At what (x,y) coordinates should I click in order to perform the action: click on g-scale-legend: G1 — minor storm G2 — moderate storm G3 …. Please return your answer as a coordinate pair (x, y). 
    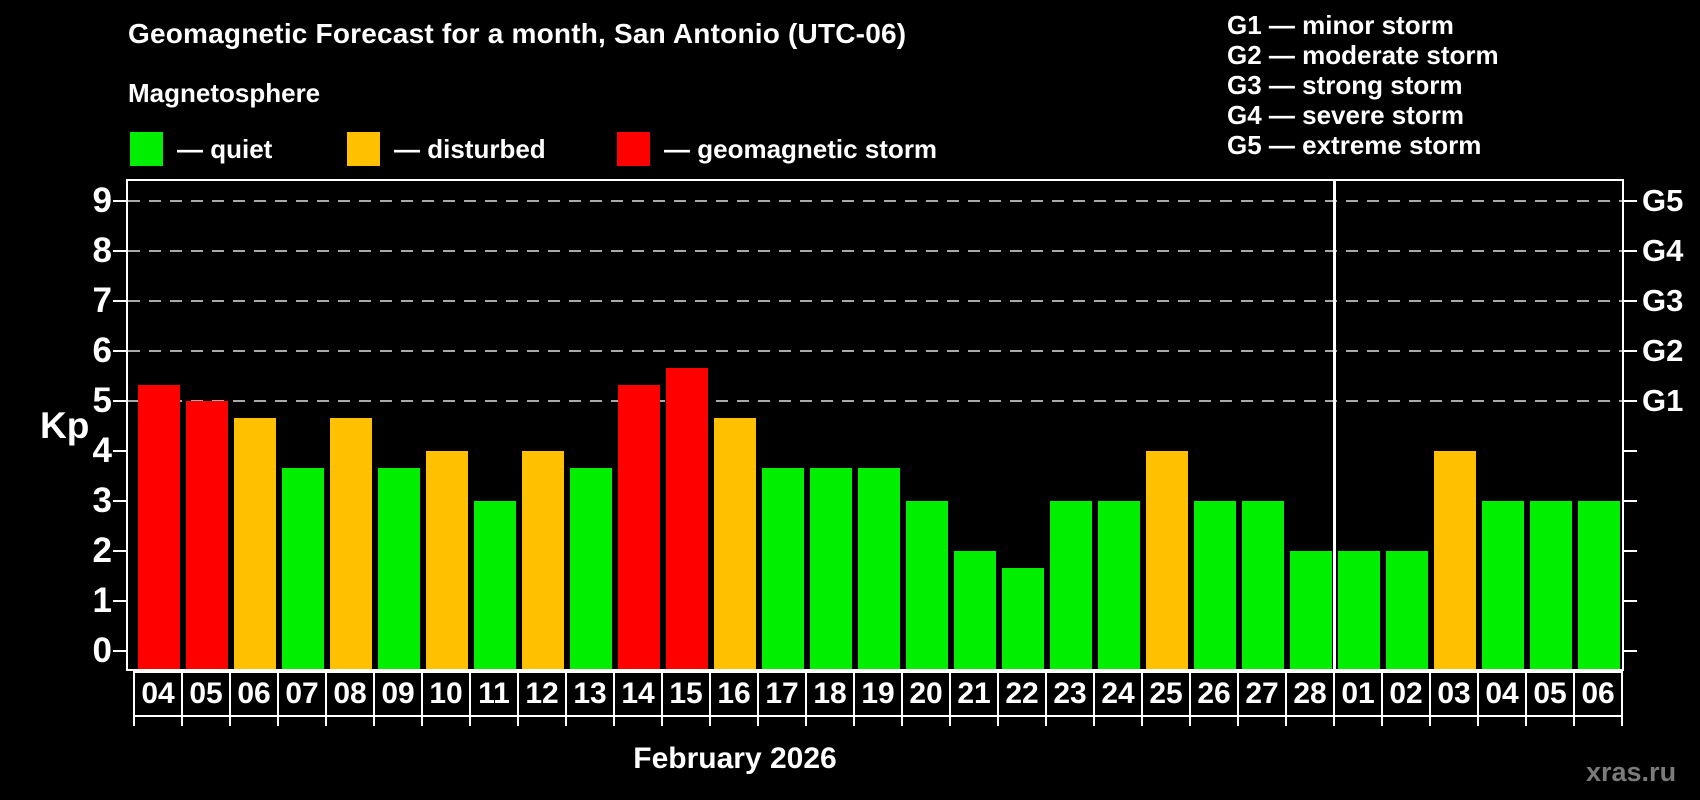
    Looking at the image, I should click on (1363, 85).